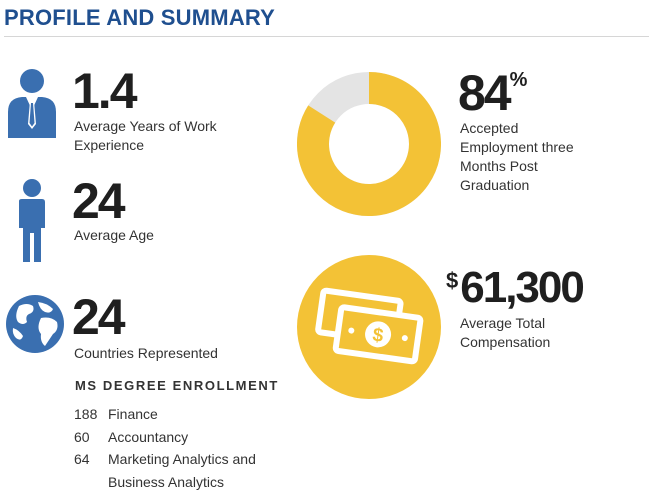  I want to click on person-icon, so click(32, 221).